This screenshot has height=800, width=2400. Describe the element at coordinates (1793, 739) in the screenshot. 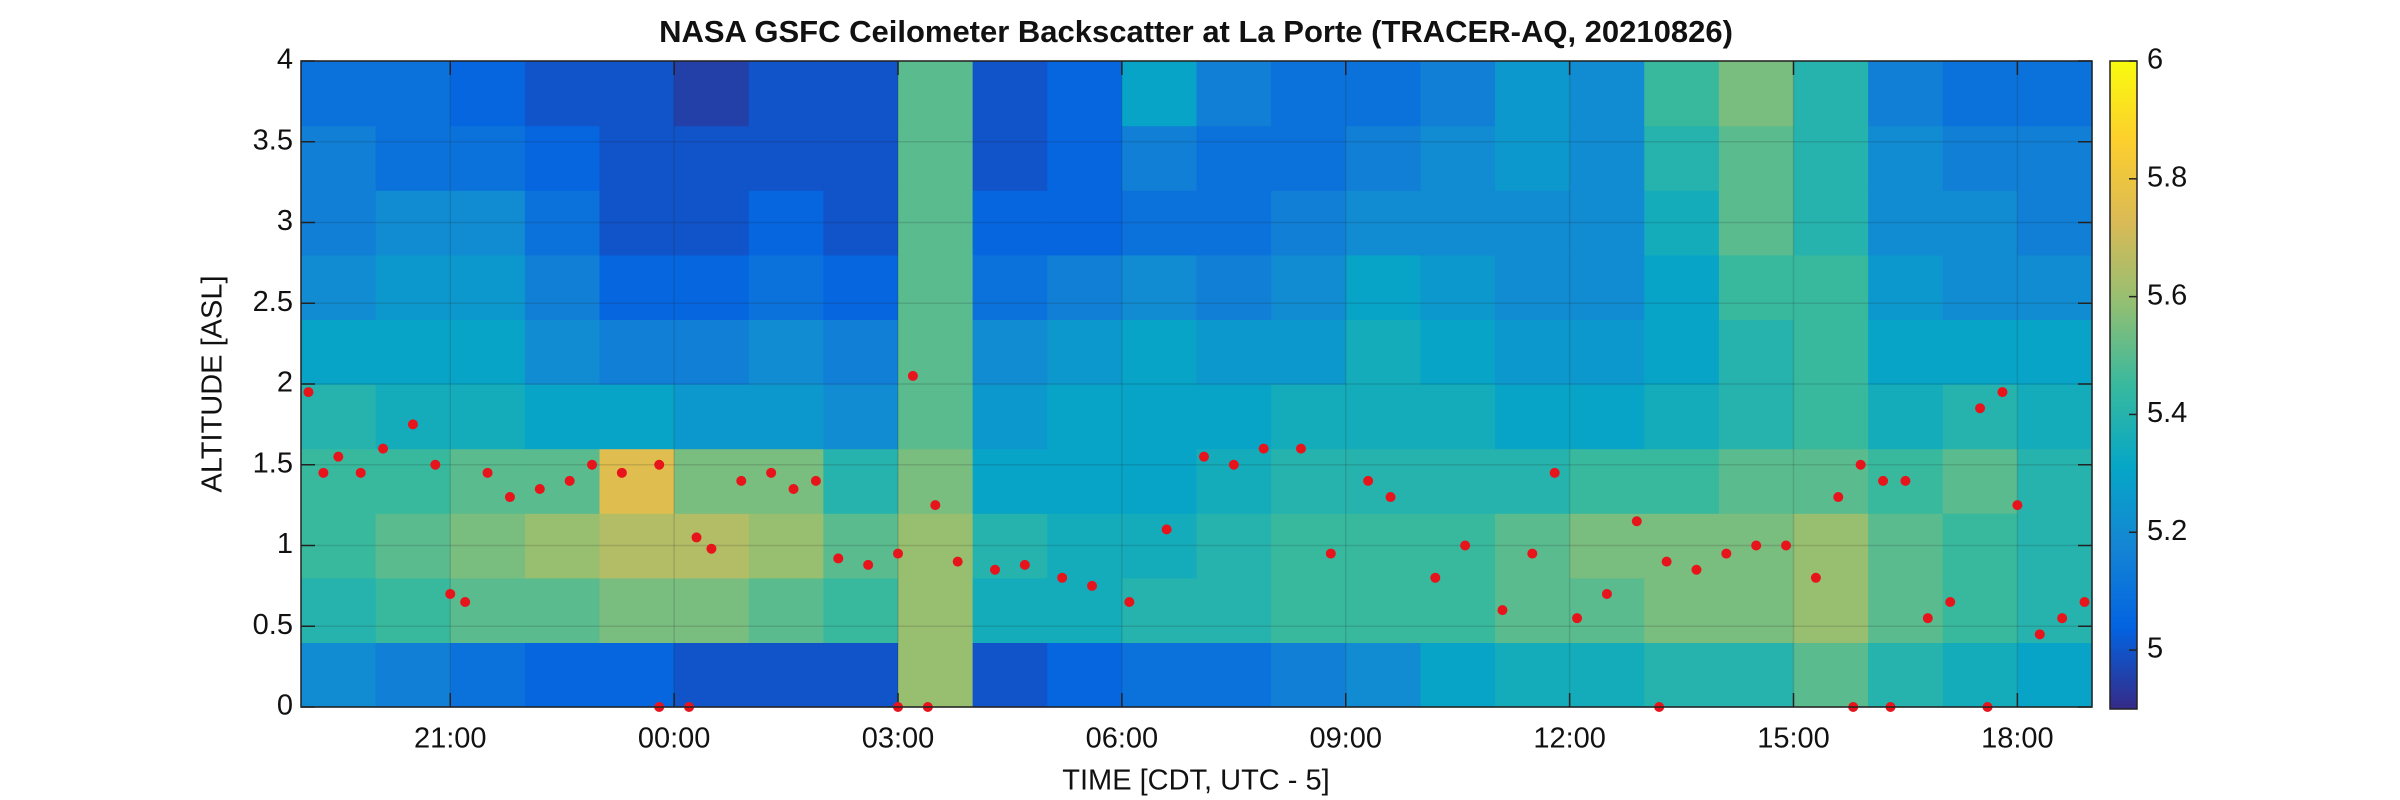

I see `x-tick-label: 15:00` at that location.